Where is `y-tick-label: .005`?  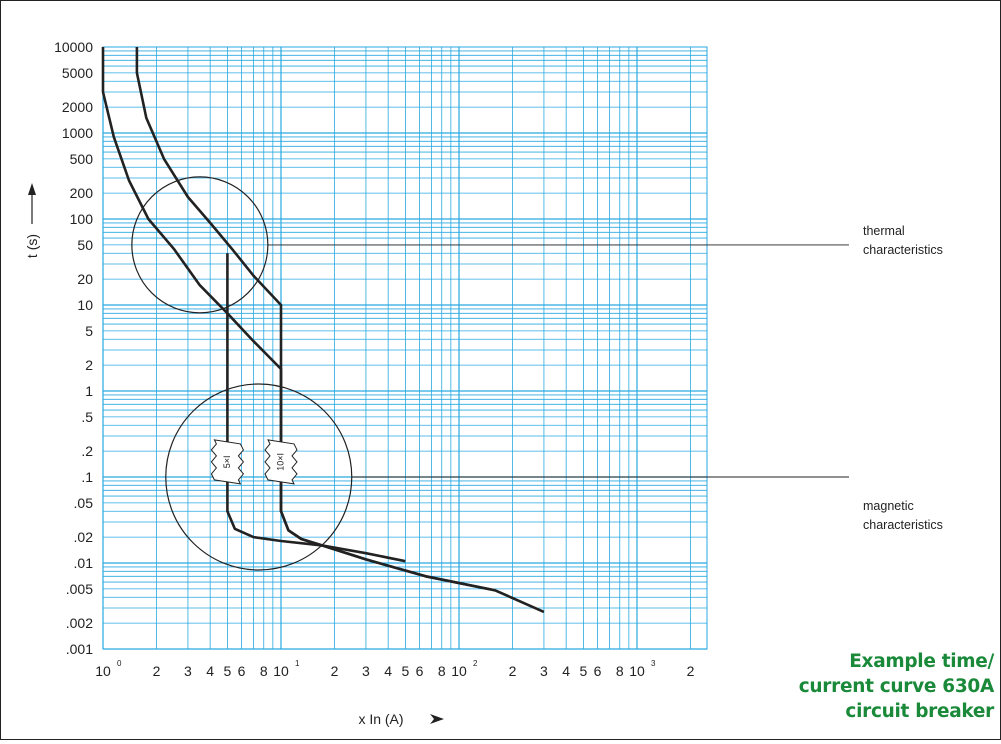 y-tick-label: .005 is located at coordinates (79, 589).